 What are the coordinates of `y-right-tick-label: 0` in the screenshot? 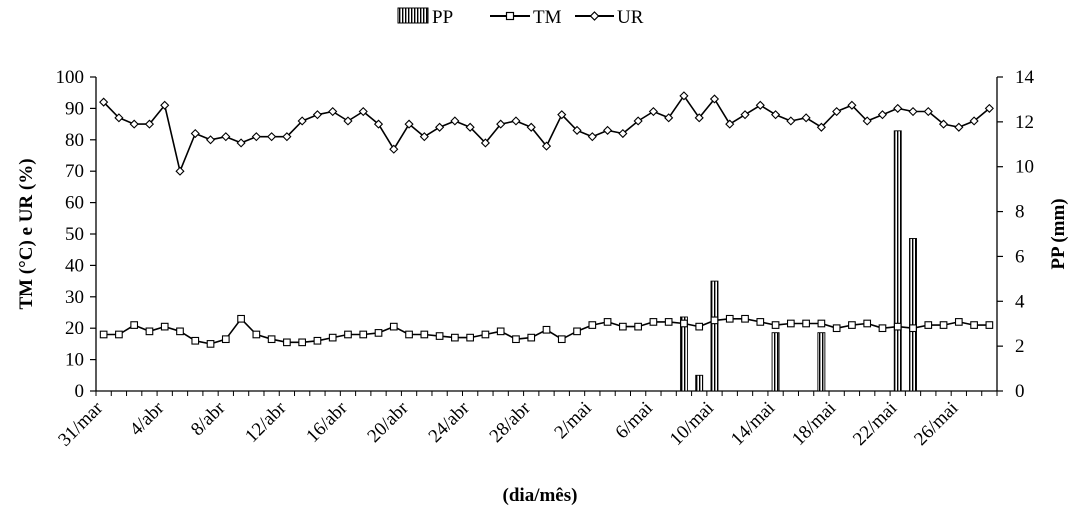 It's located at (1020, 391).